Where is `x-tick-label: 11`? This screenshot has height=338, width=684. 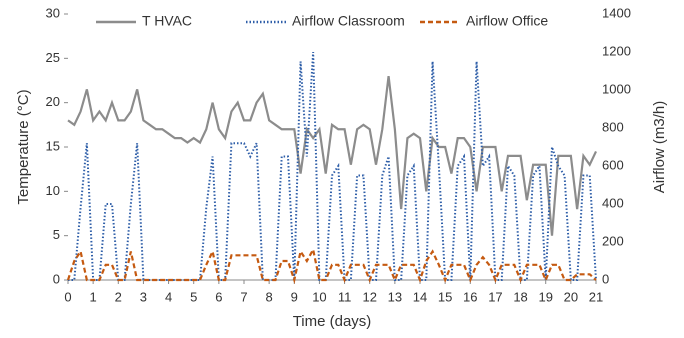
x-tick-label: 11 is located at coordinates (345, 296).